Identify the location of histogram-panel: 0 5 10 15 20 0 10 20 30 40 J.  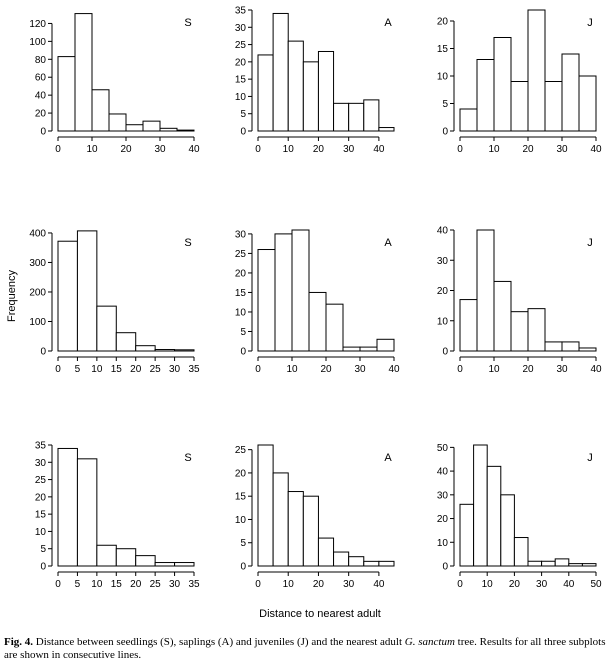
(519, 82).